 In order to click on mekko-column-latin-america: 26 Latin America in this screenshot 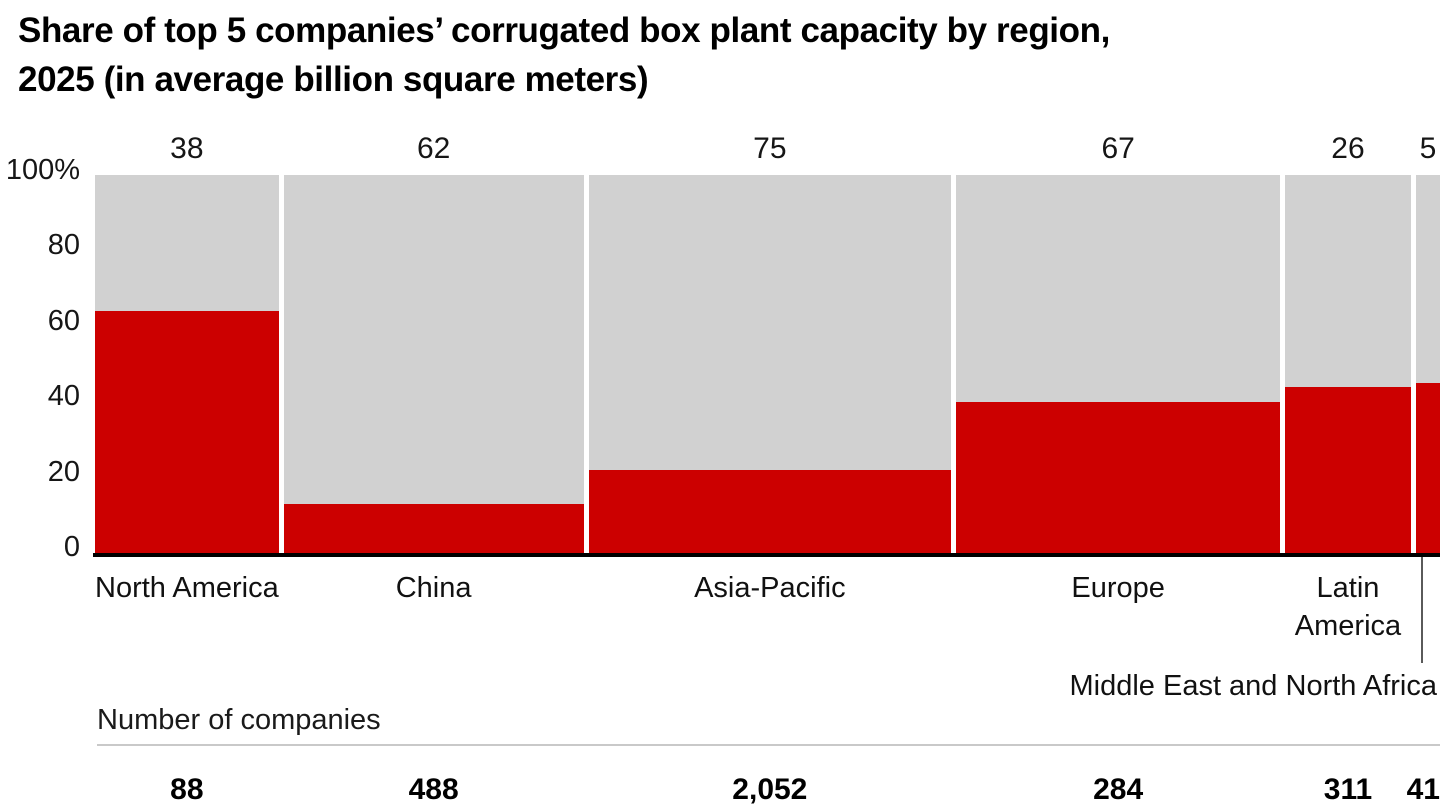, I will do `click(1348, 387)`.